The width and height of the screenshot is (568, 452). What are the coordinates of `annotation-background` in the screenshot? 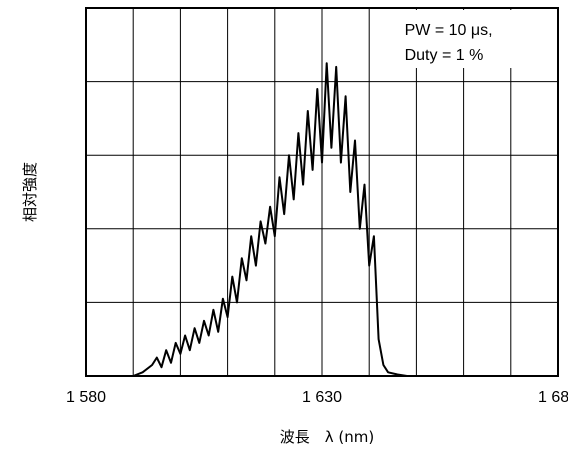 It's located at (475, 39).